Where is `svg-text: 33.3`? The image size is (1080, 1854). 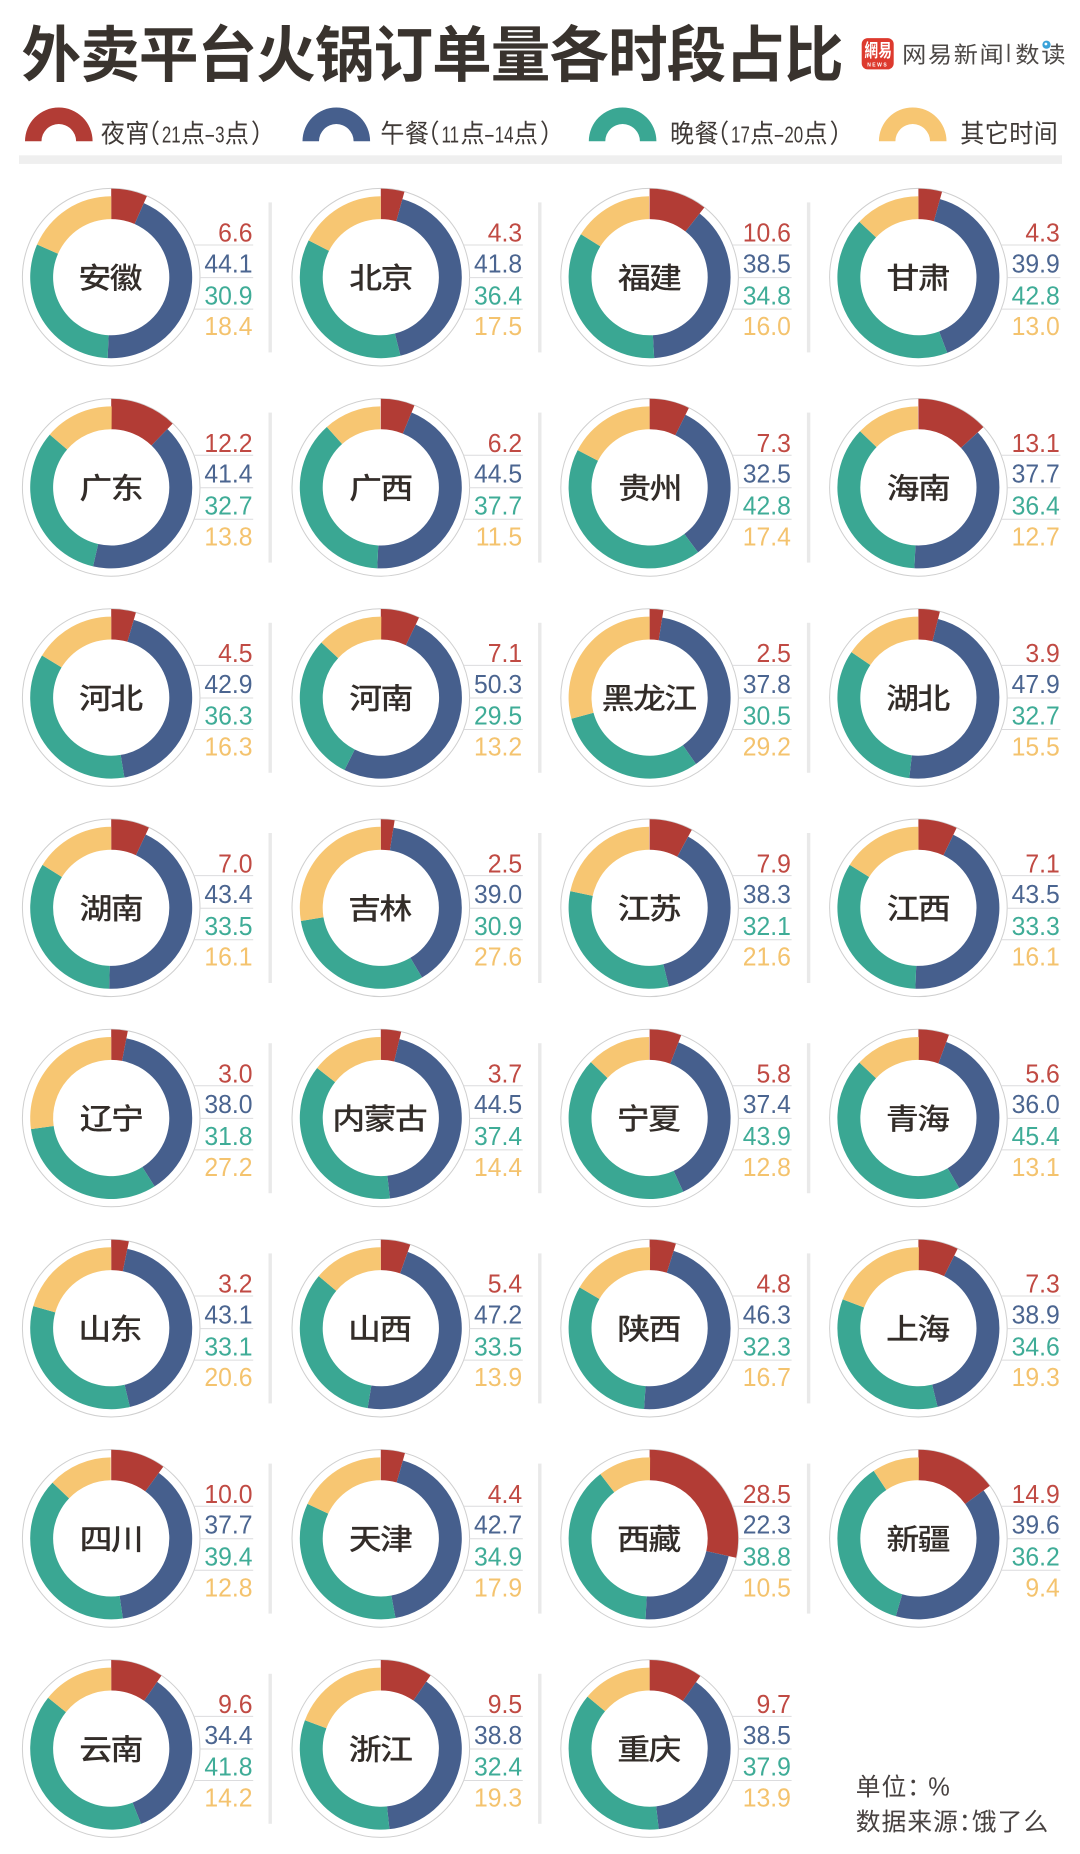
svg-text: 33.3 is located at coordinates (1036, 927).